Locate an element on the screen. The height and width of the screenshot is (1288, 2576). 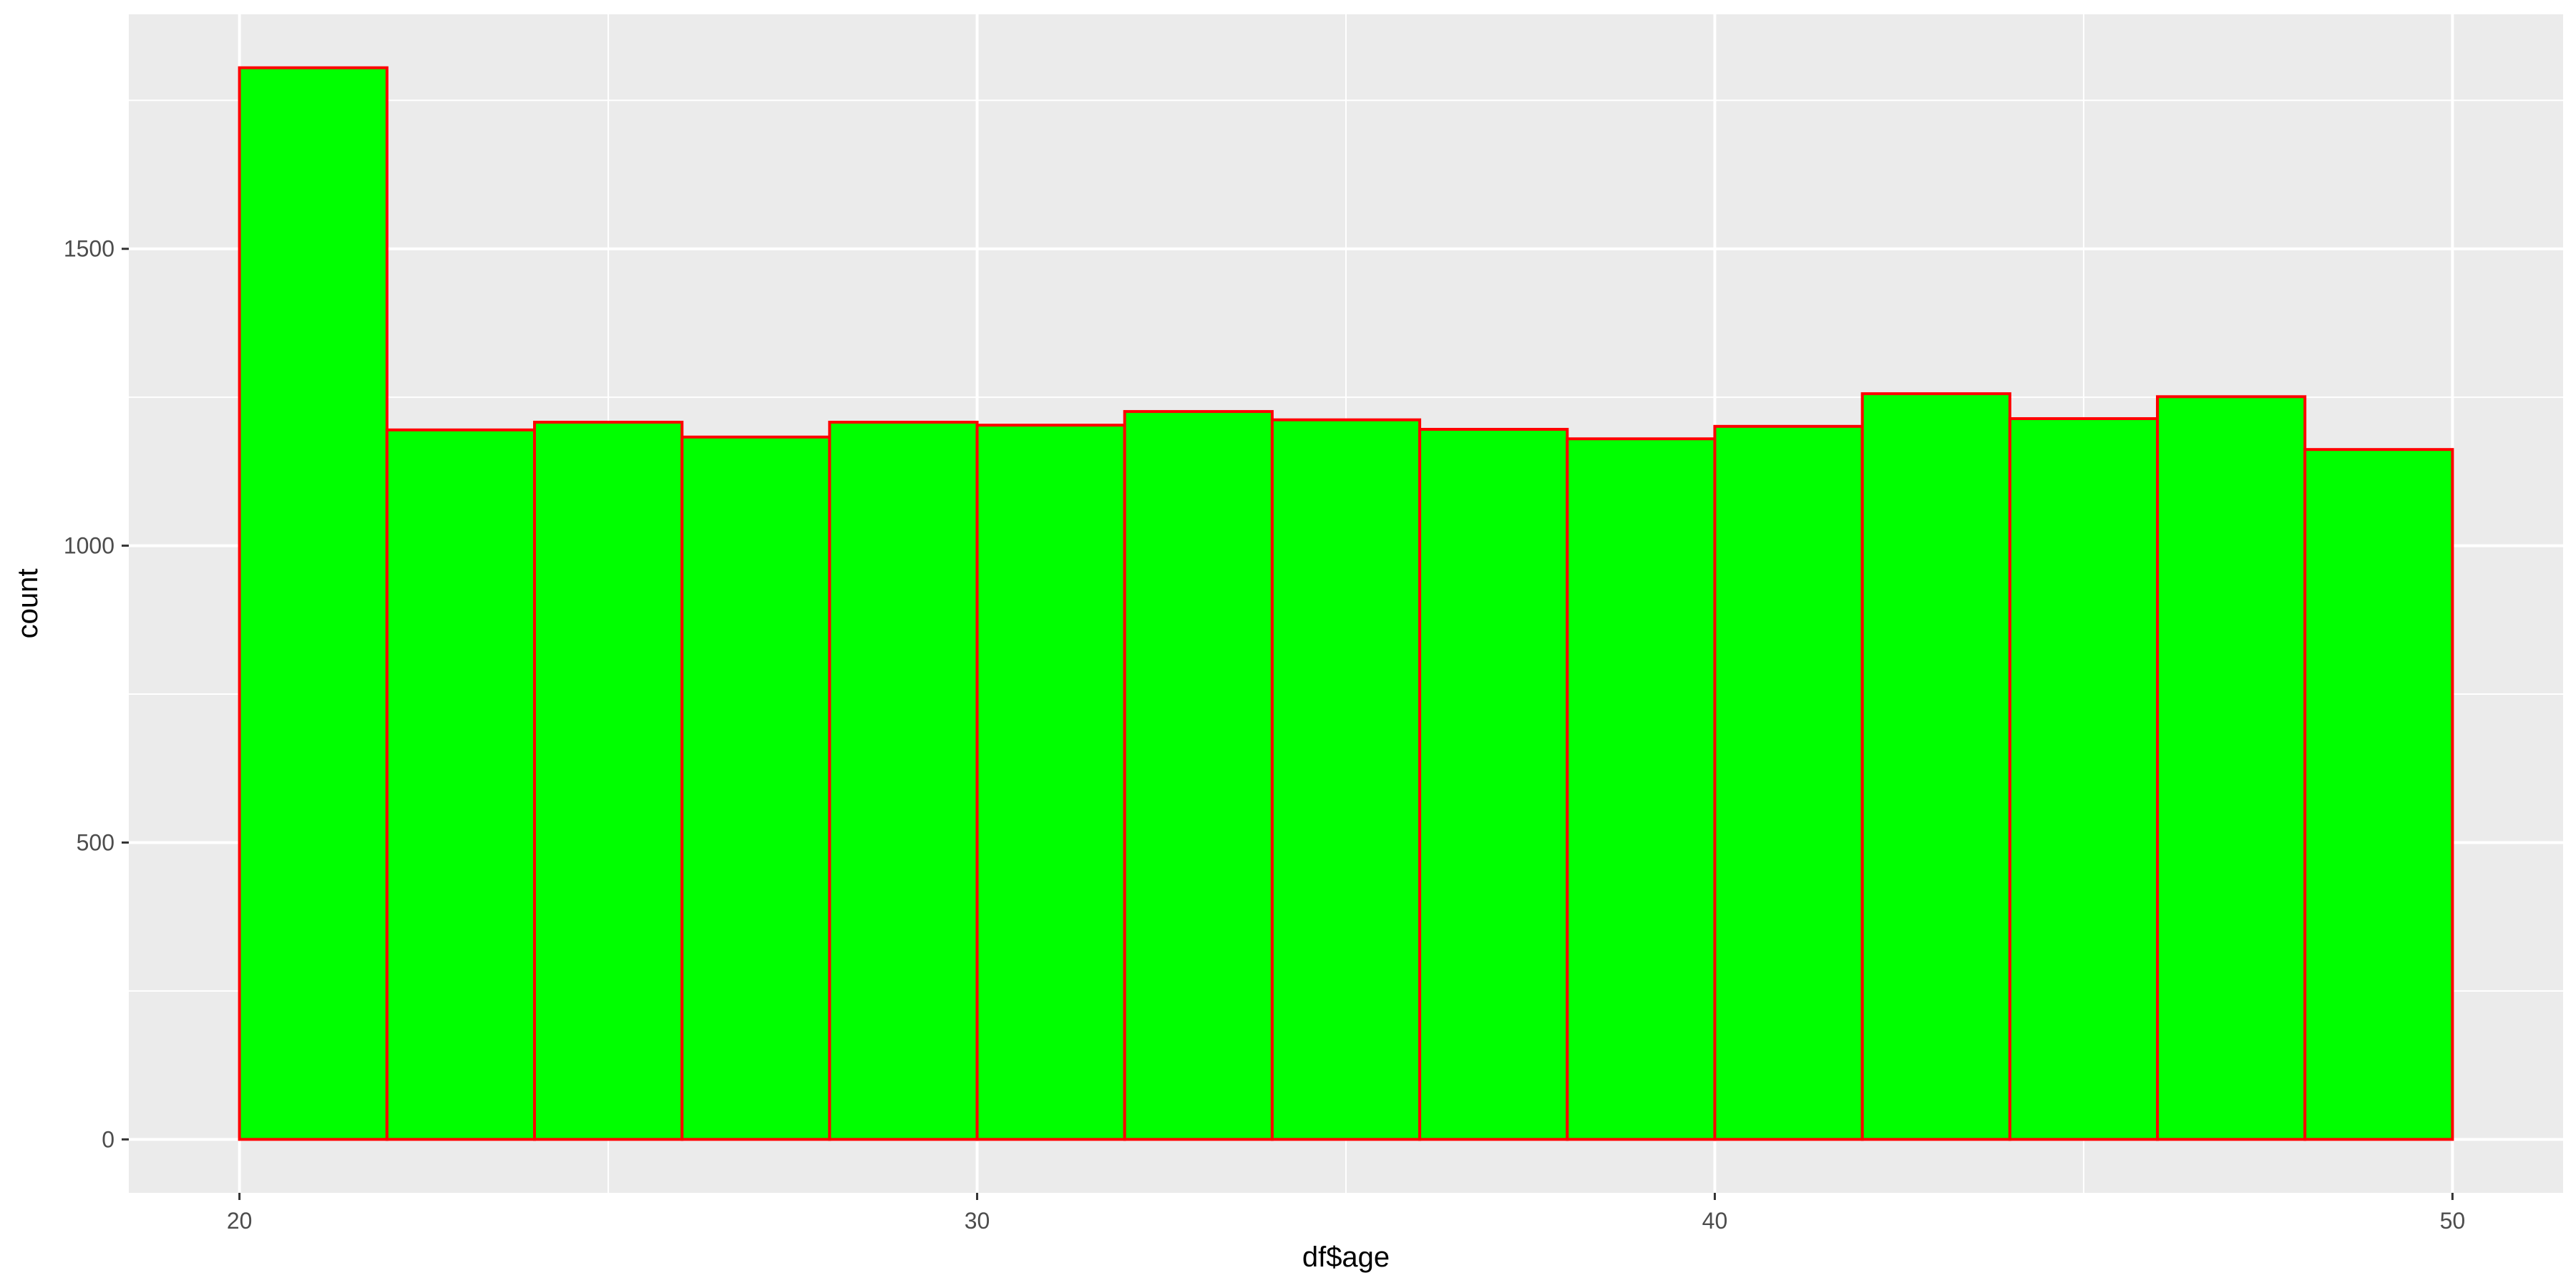
y-tick-label: 500 is located at coordinates (95, 842).